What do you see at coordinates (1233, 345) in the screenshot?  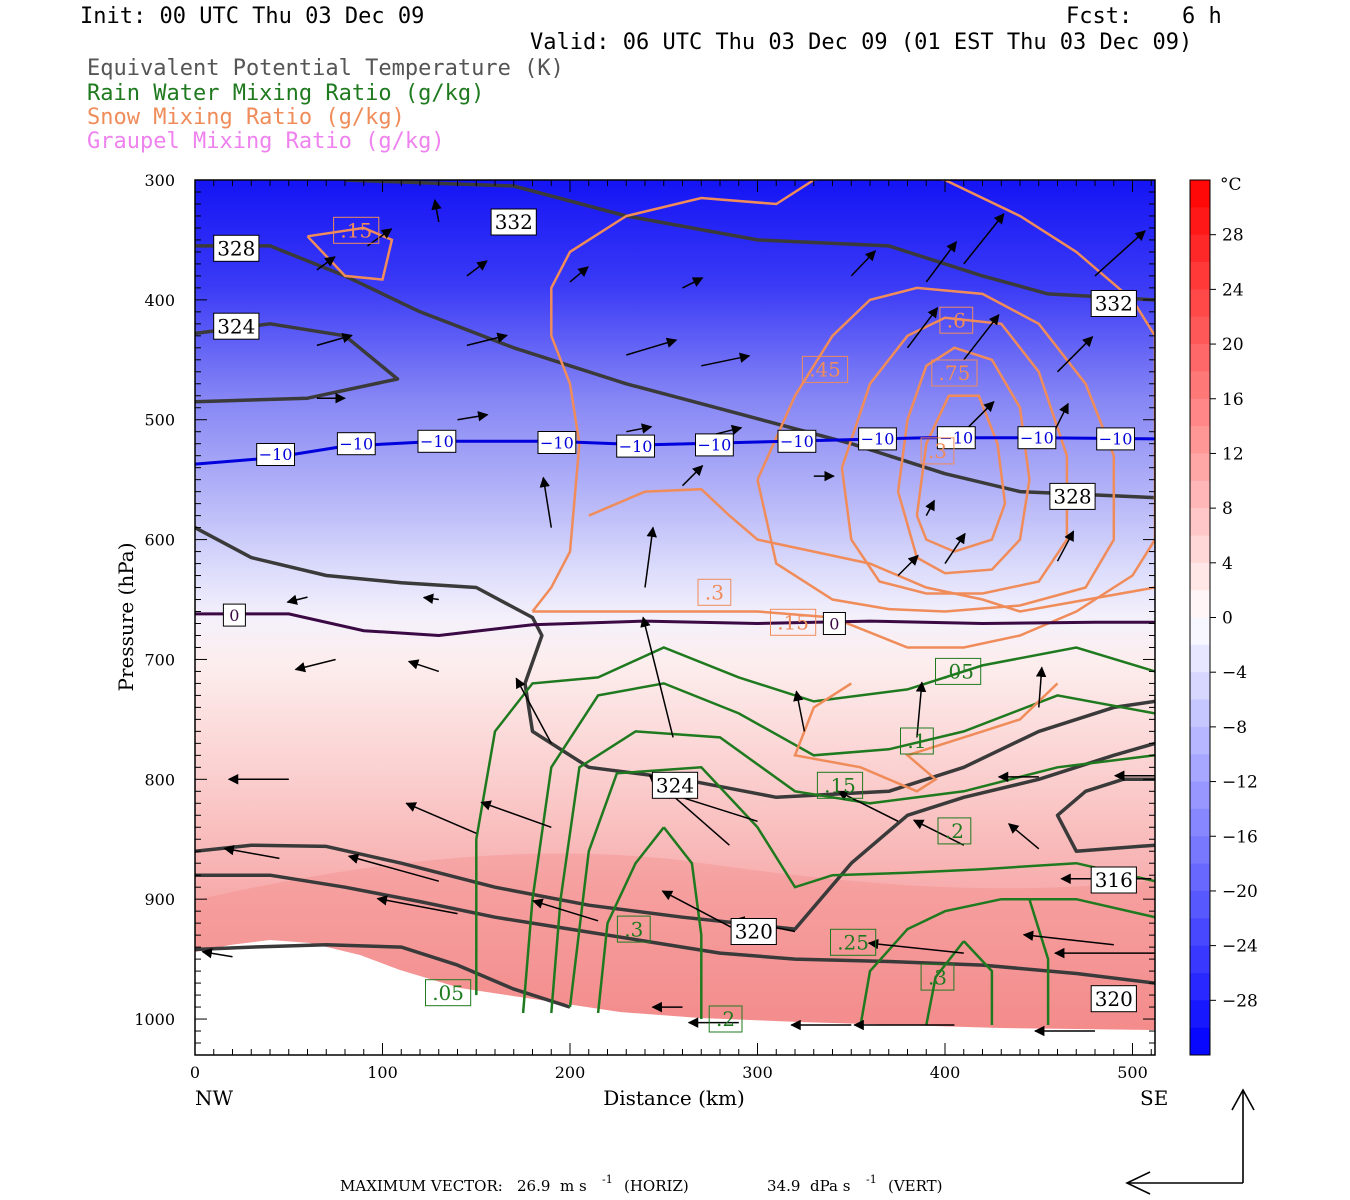 I see `colorbar-tick-label: 20` at bounding box center [1233, 345].